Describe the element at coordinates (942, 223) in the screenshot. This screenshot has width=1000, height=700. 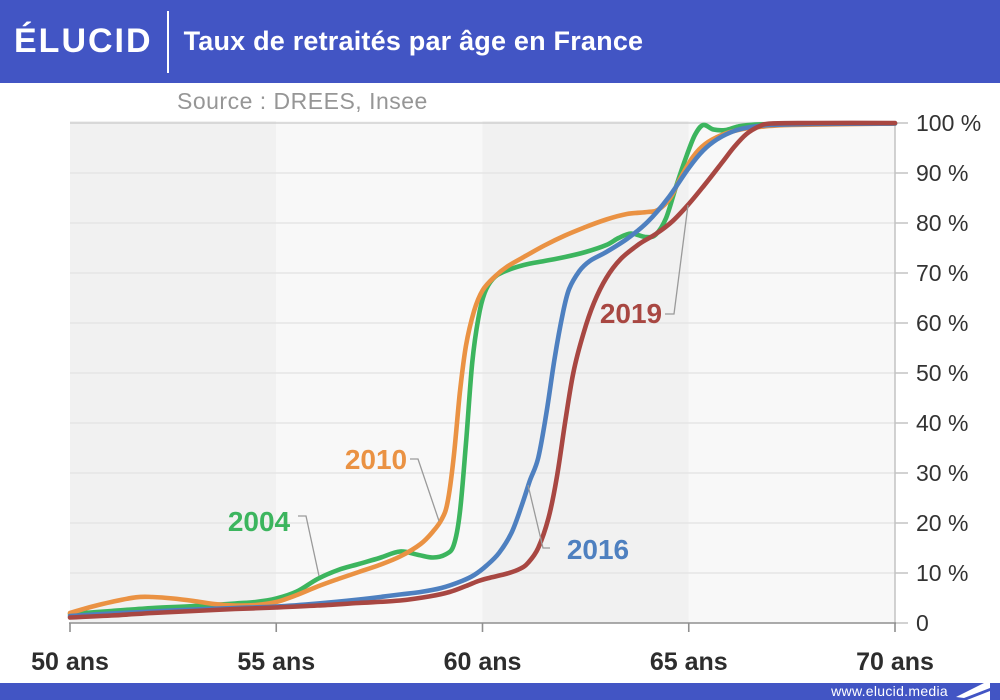
I see `y-axis-label: 80 %` at that location.